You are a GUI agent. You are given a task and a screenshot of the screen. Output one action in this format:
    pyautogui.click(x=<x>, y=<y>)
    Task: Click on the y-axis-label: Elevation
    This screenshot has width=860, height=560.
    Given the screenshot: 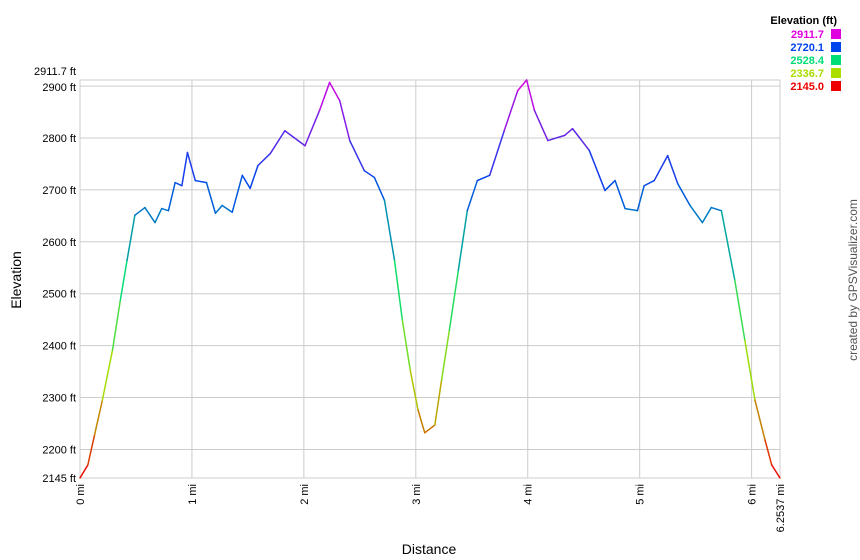 What is the action you would take?
    pyautogui.click(x=16, y=280)
    